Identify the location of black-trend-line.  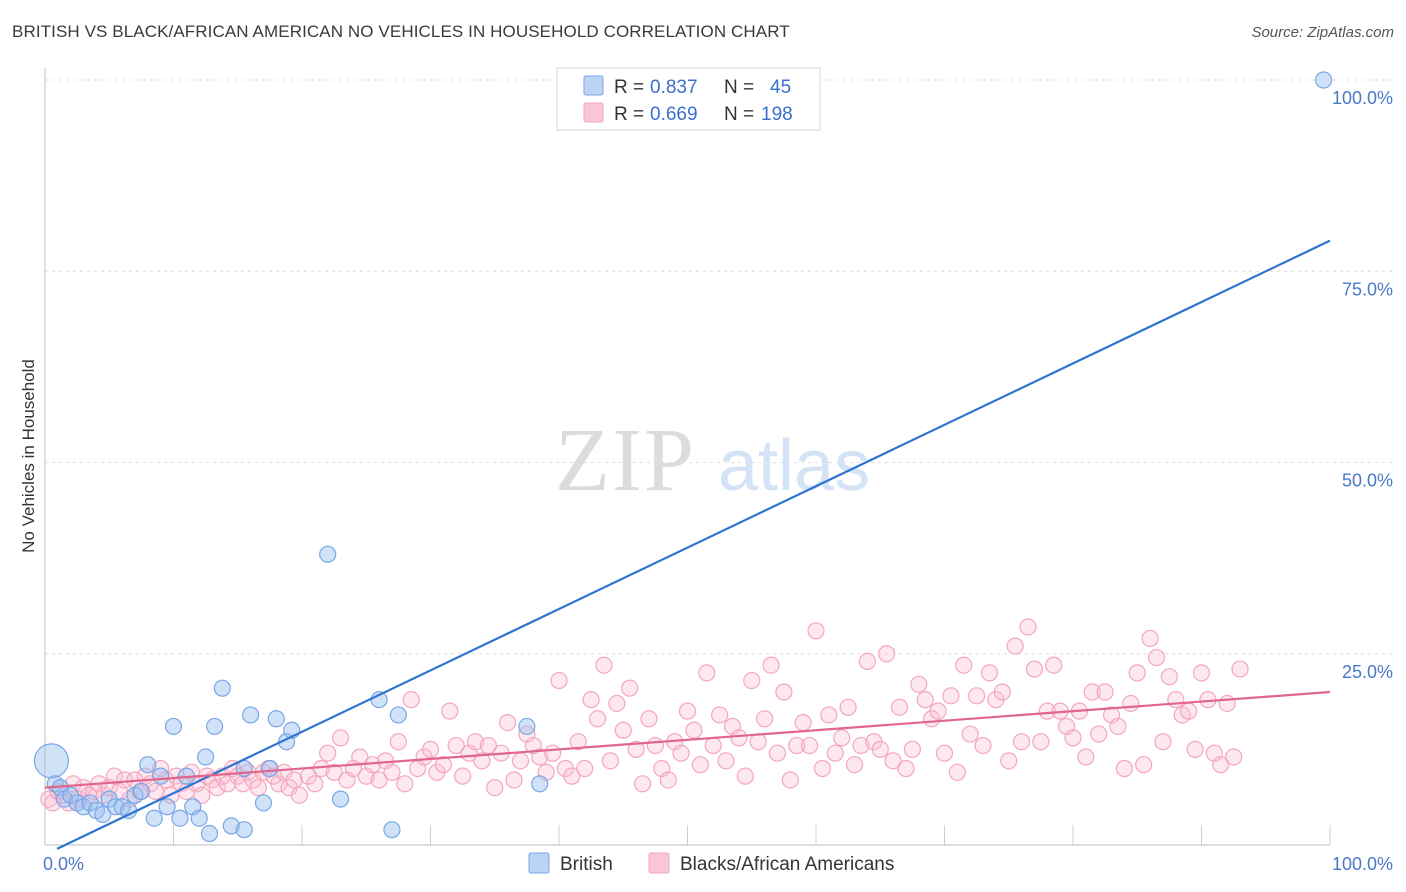
(687, 739).